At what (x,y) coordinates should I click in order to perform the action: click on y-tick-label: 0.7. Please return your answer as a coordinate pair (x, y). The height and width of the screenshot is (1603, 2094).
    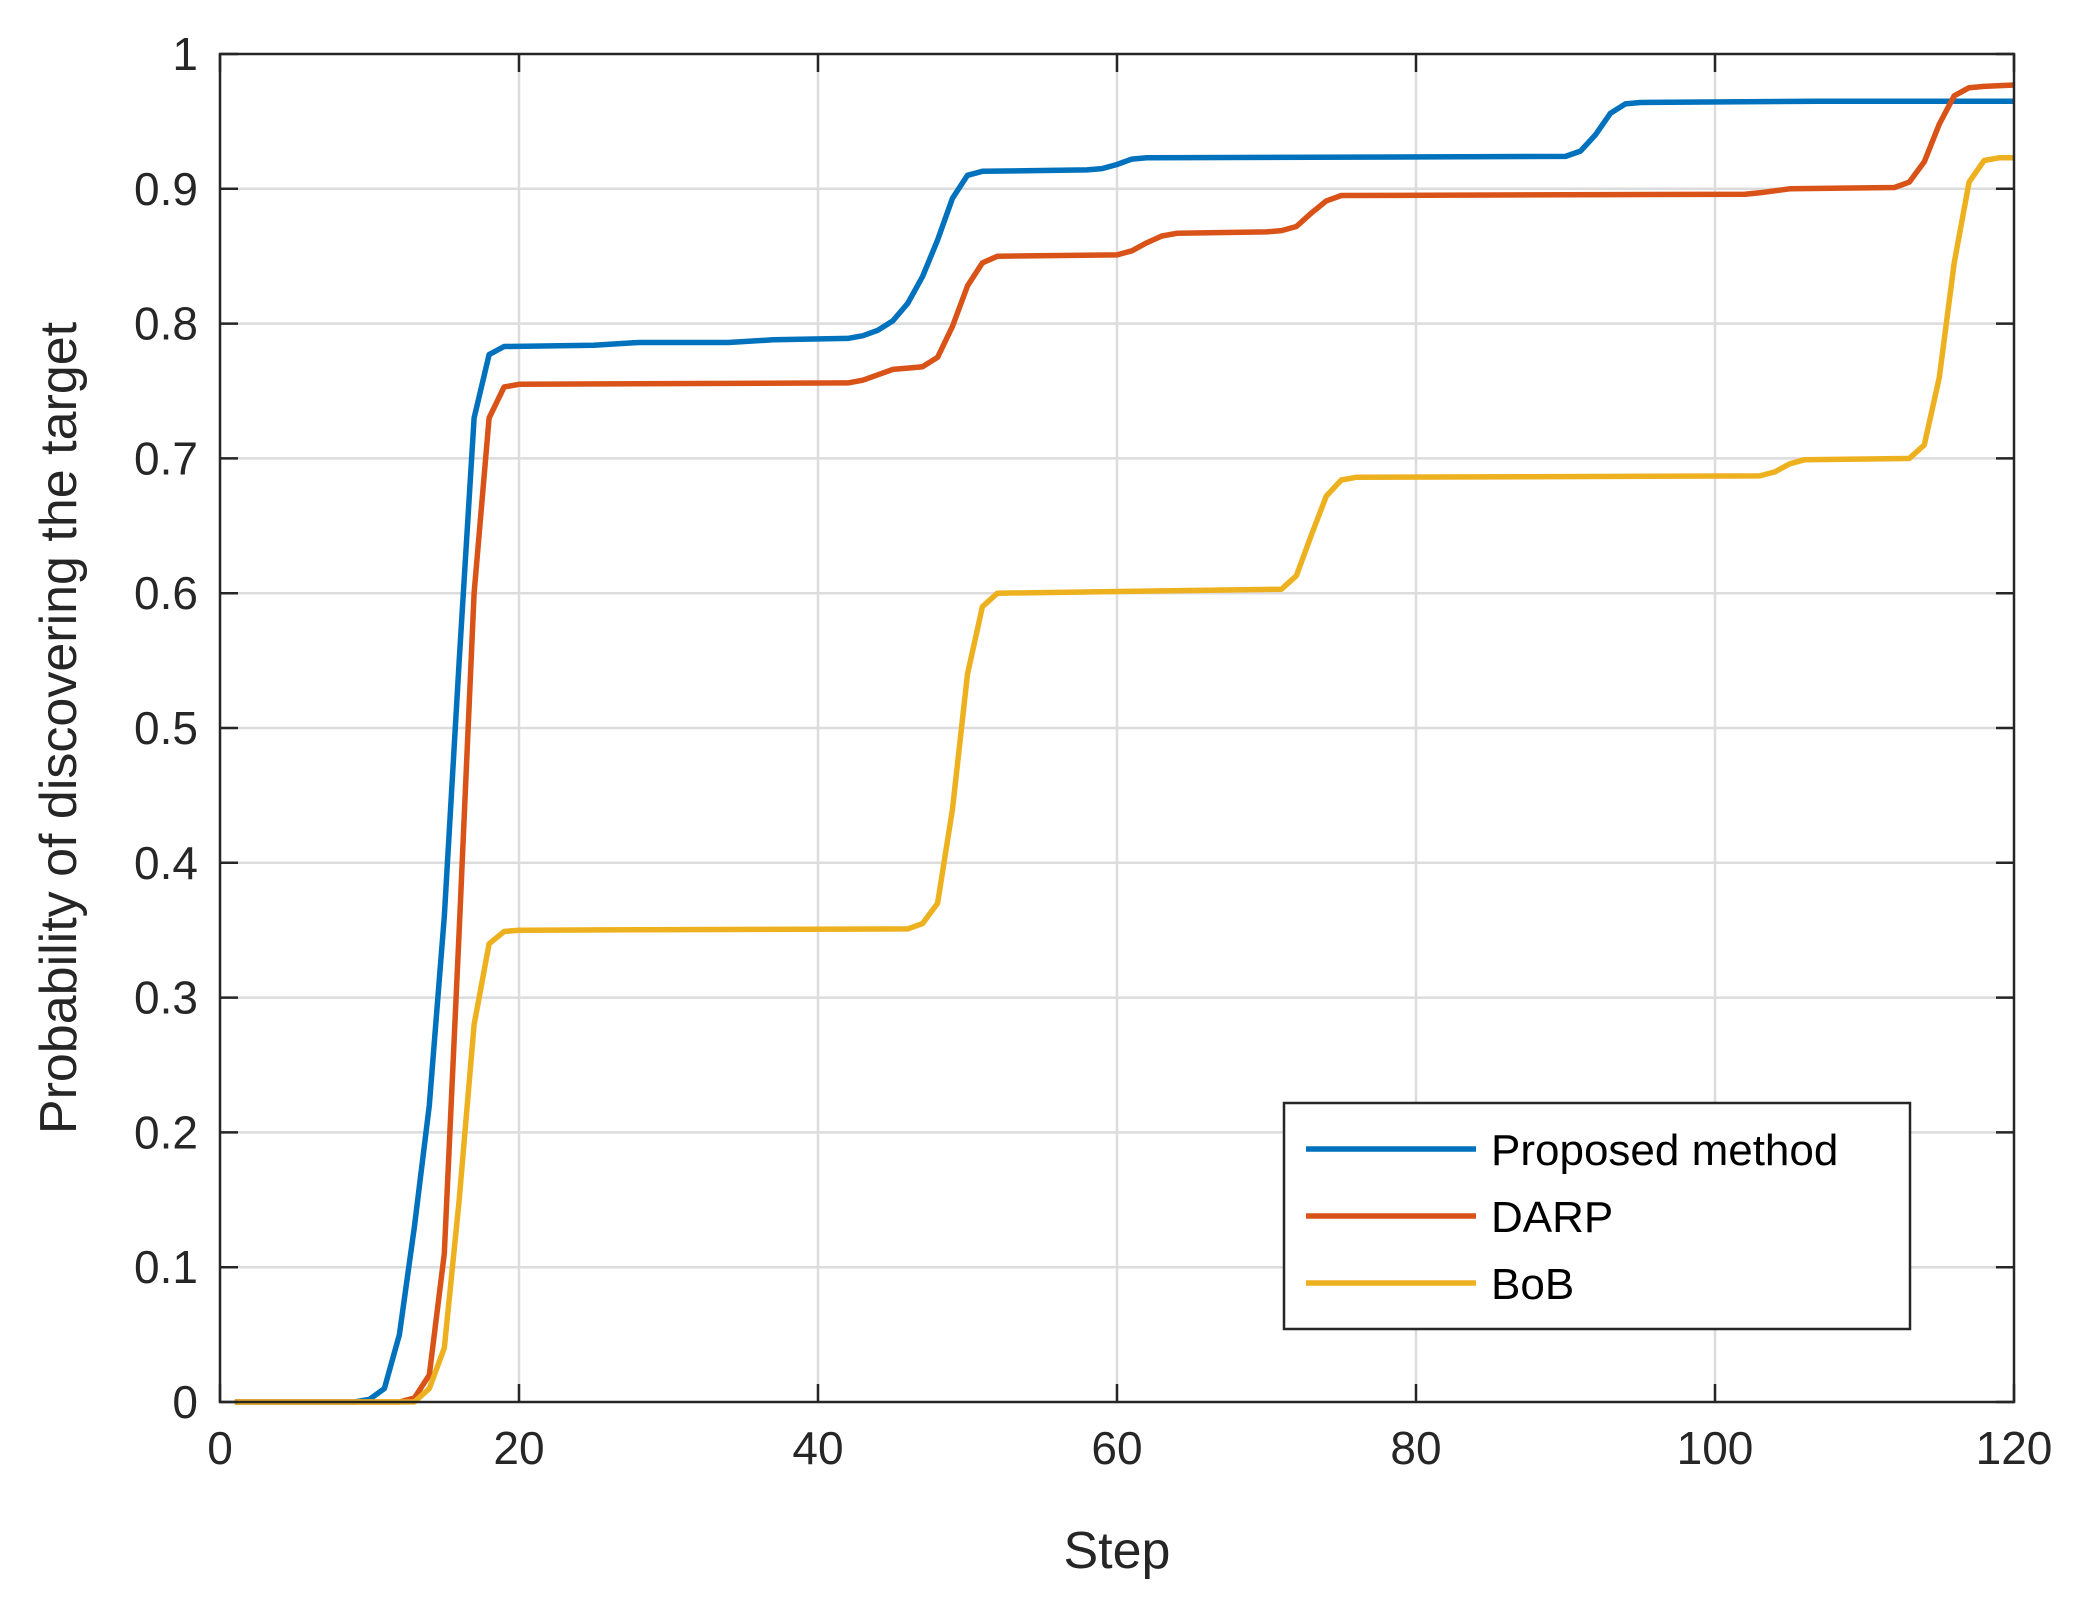
    Looking at the image, I should click on (166, 458).